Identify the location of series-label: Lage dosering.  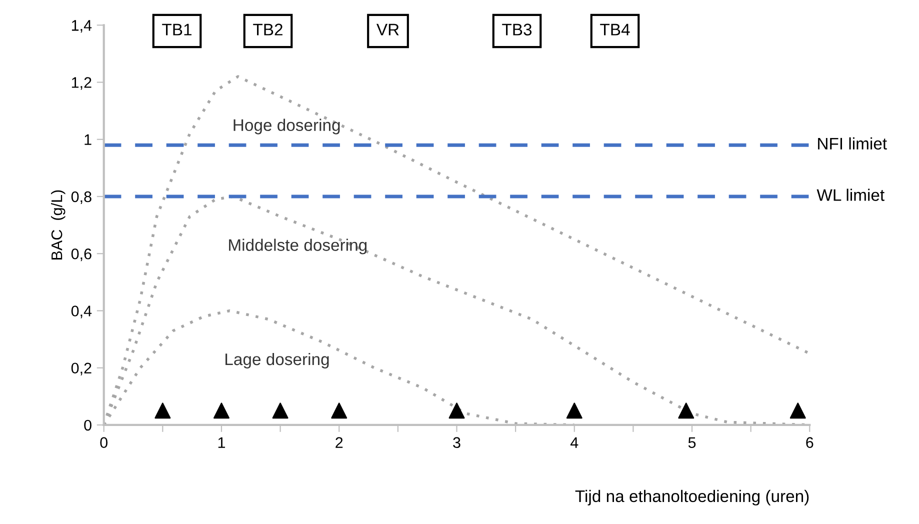
(277, 360).